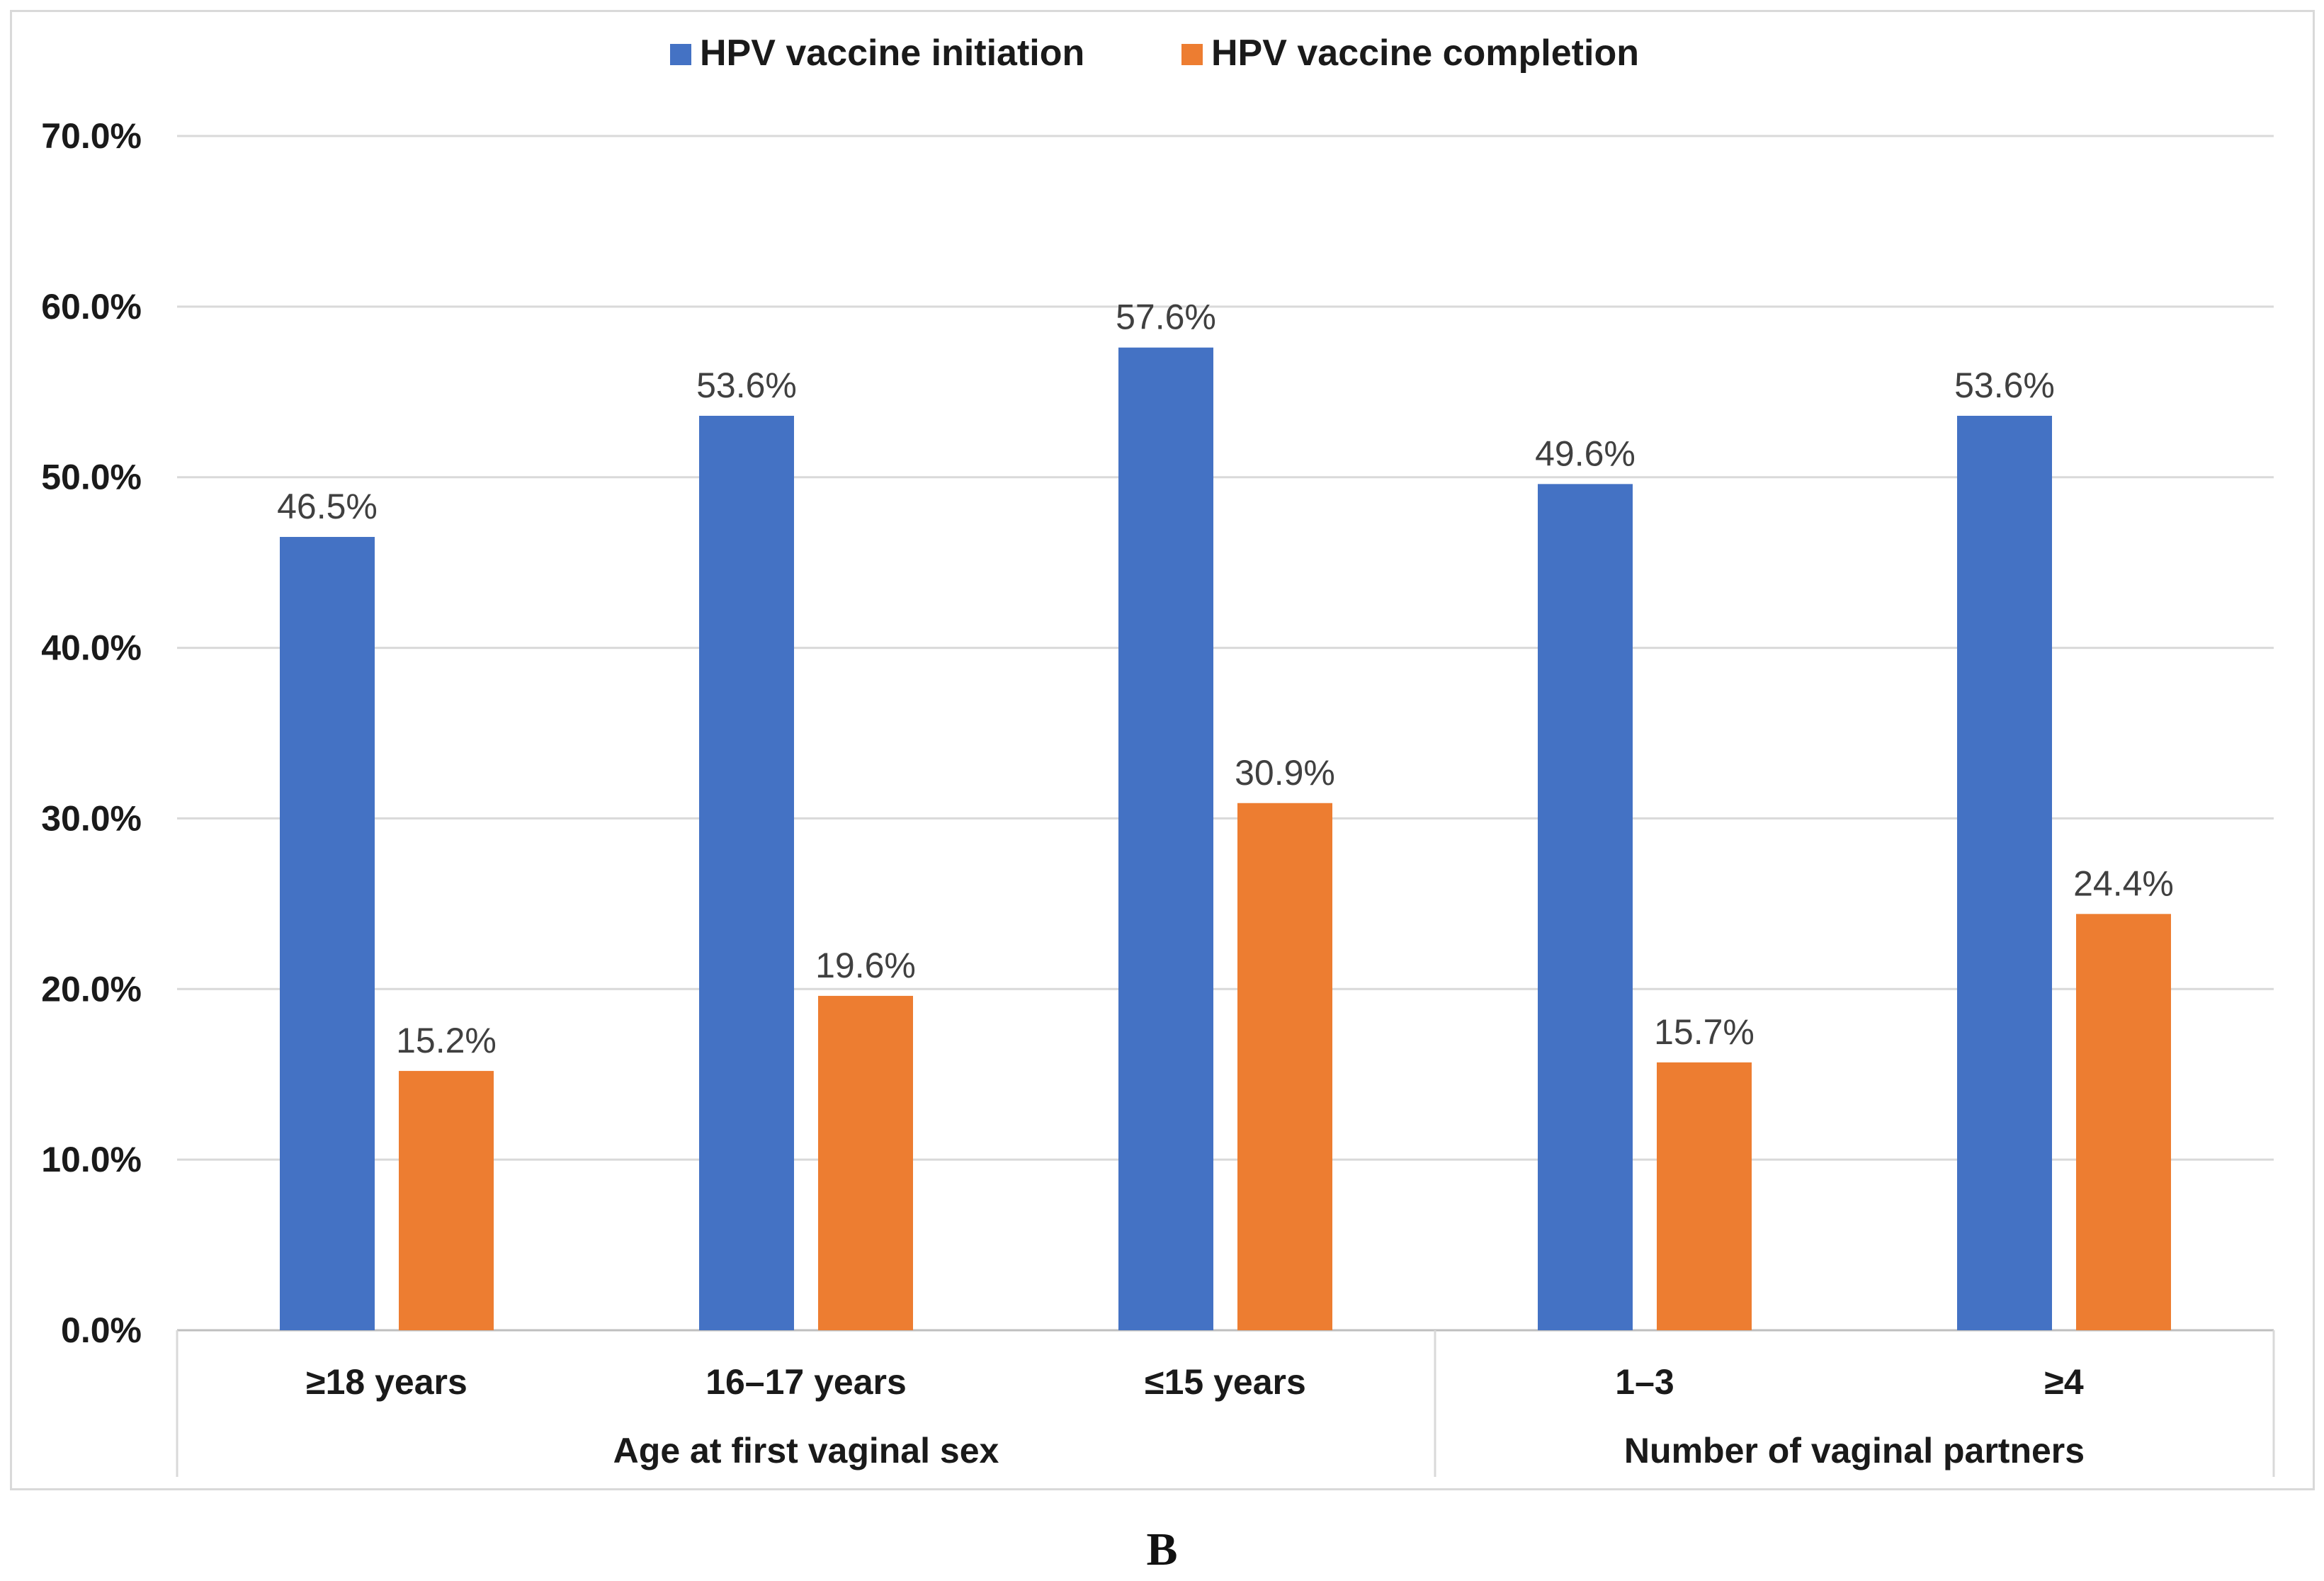 Image resolution: width=2324 pixels, height=1581 pixels. What do you see at coordinates (866, 966) in the screenshot?
I see `data-label: 19.6%` at bounding box center [866, 966].